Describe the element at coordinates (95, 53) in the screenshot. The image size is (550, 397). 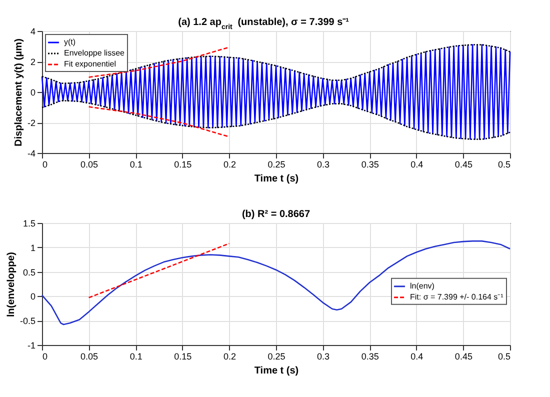
I see `legend-label: Enveloppe lissee` at that location.